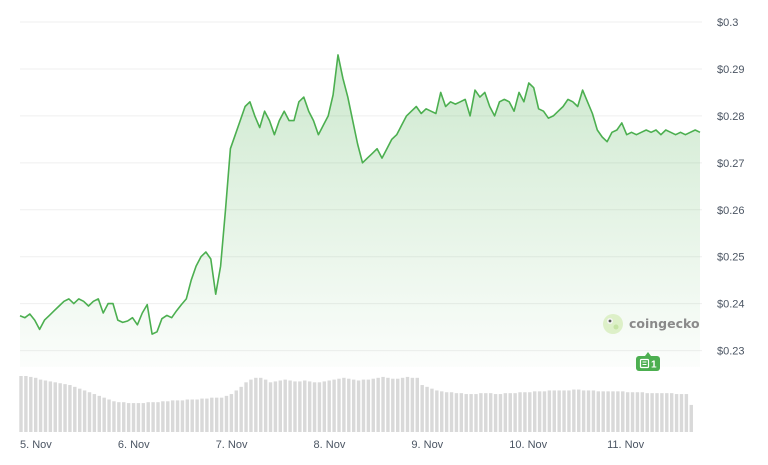 The image size is (768, 465). Describe the element at coordinates (134, 445) in the screenshot. I see `x-tick-label: 6. Nov` at that location.